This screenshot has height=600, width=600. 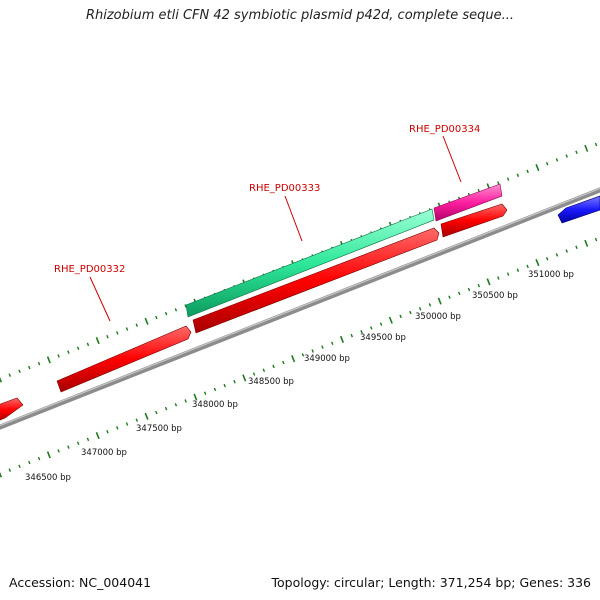 What do you see at coordinates (316, 280) in the screenshot?
I see `gene-red-lower` at bounding box center [316, 280].